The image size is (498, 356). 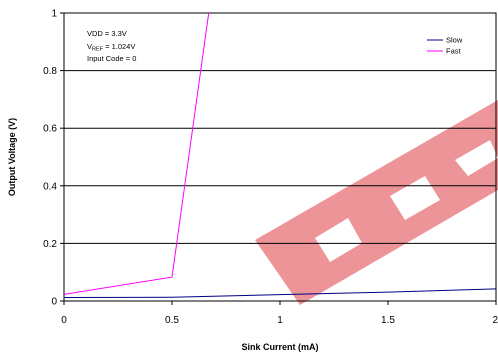 I want to click on annotation-vdd: VDD = 3.3V, so click(x=107, y=33).